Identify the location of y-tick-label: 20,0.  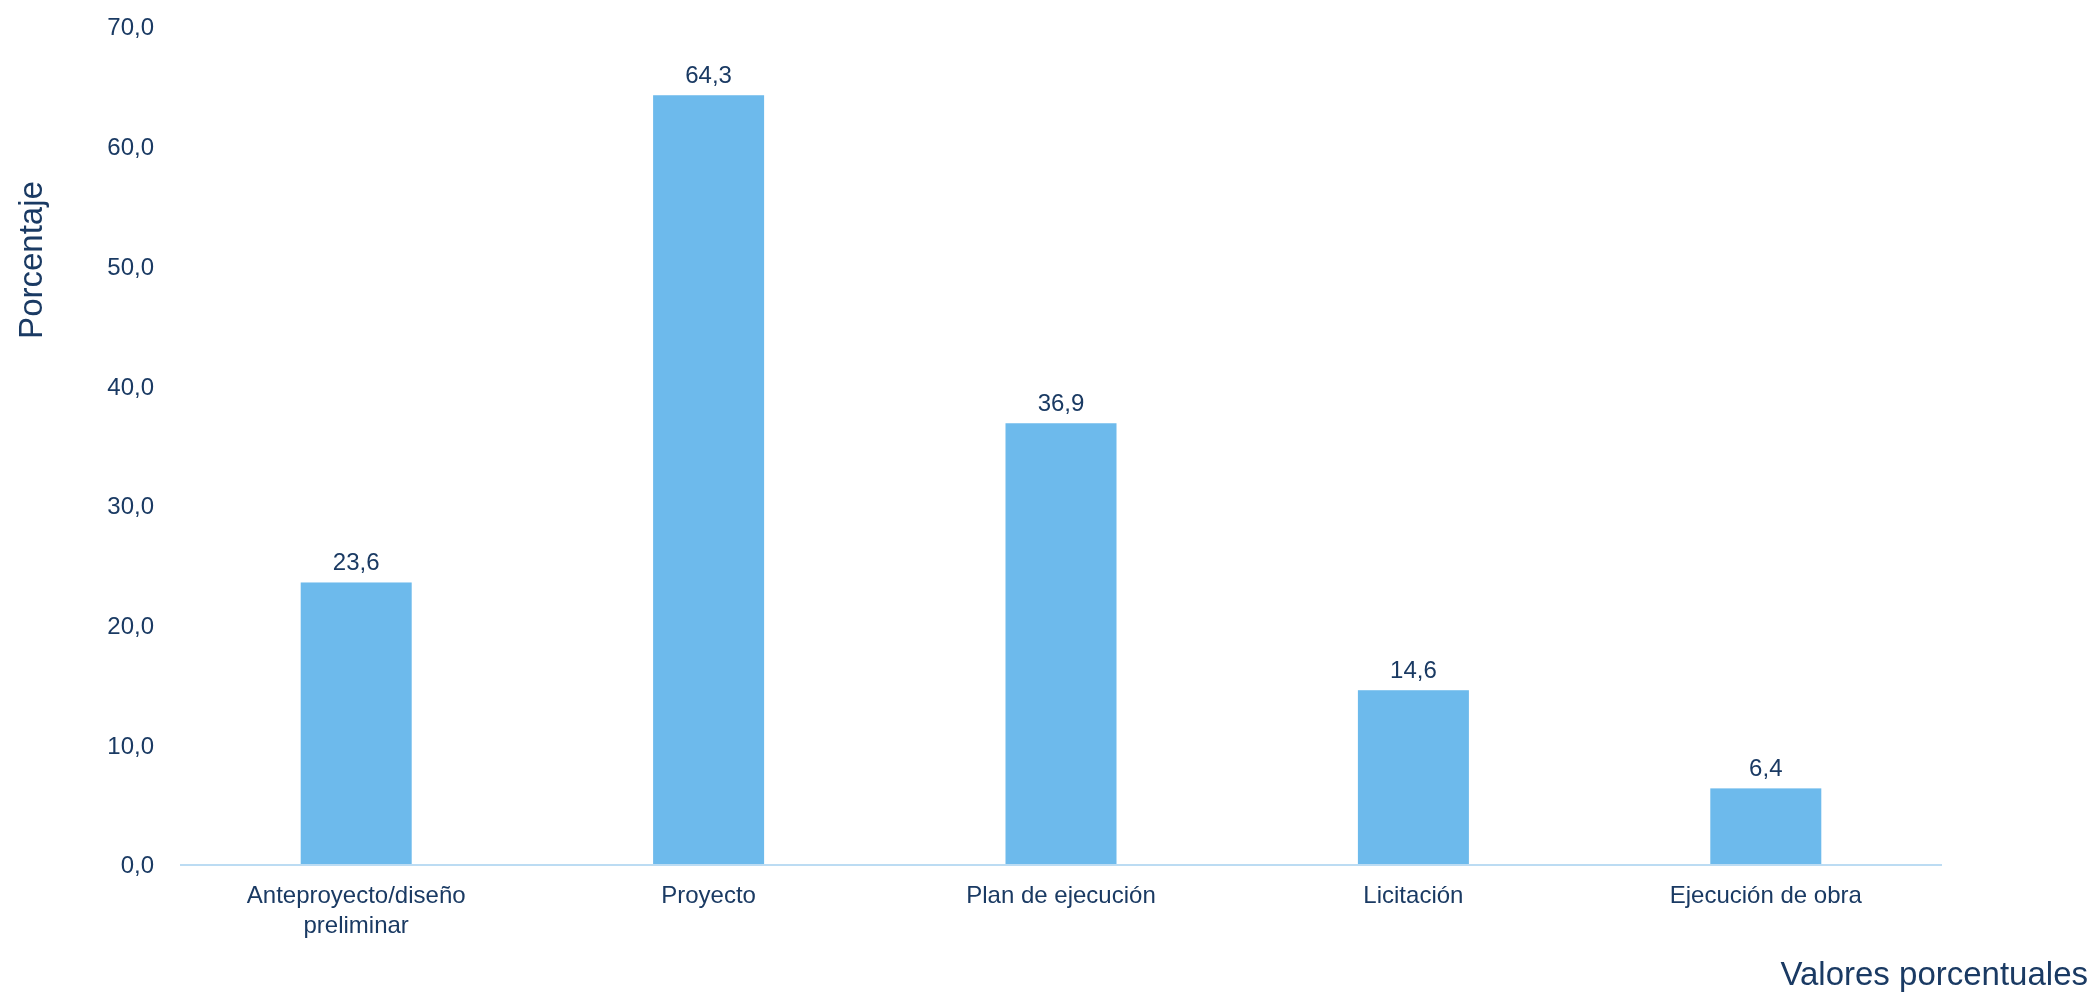
(130, 625).